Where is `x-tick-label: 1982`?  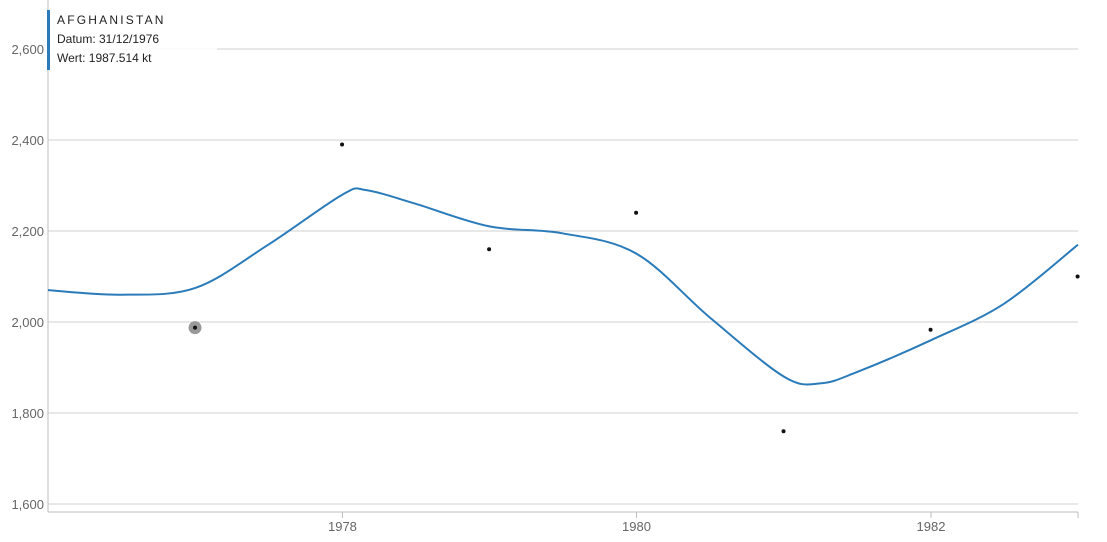
x-tick-label: 1982 is located at coordinates (931, 526).